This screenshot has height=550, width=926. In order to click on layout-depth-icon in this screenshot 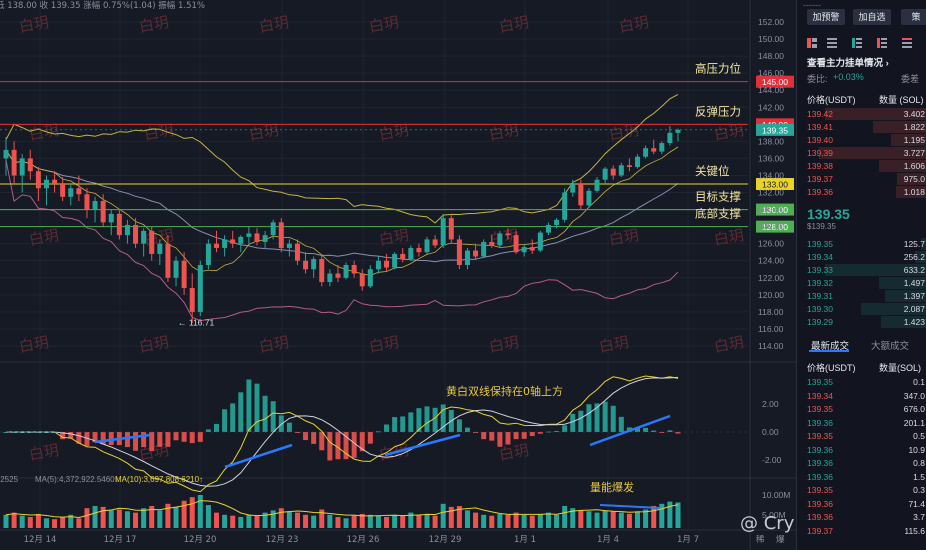, I will do `click(907, 44)`.